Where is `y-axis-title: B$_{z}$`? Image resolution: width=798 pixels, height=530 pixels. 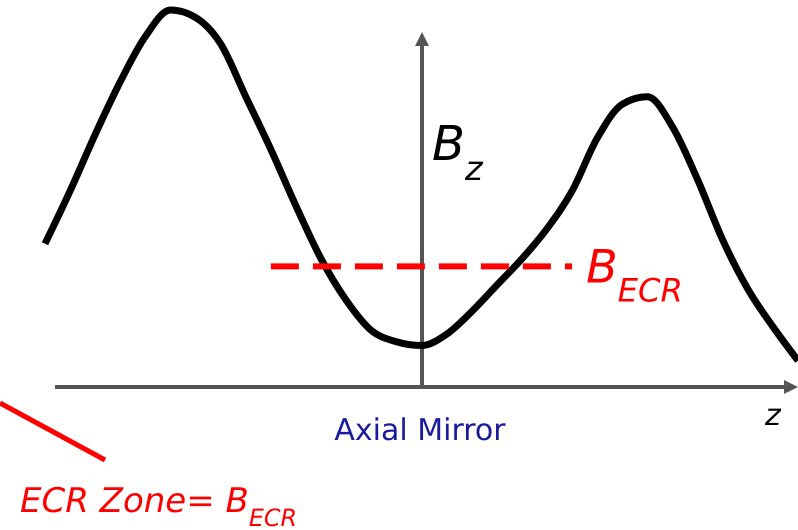 y-axis-title: B$_{z}$ is located at coordinates (458, 152).